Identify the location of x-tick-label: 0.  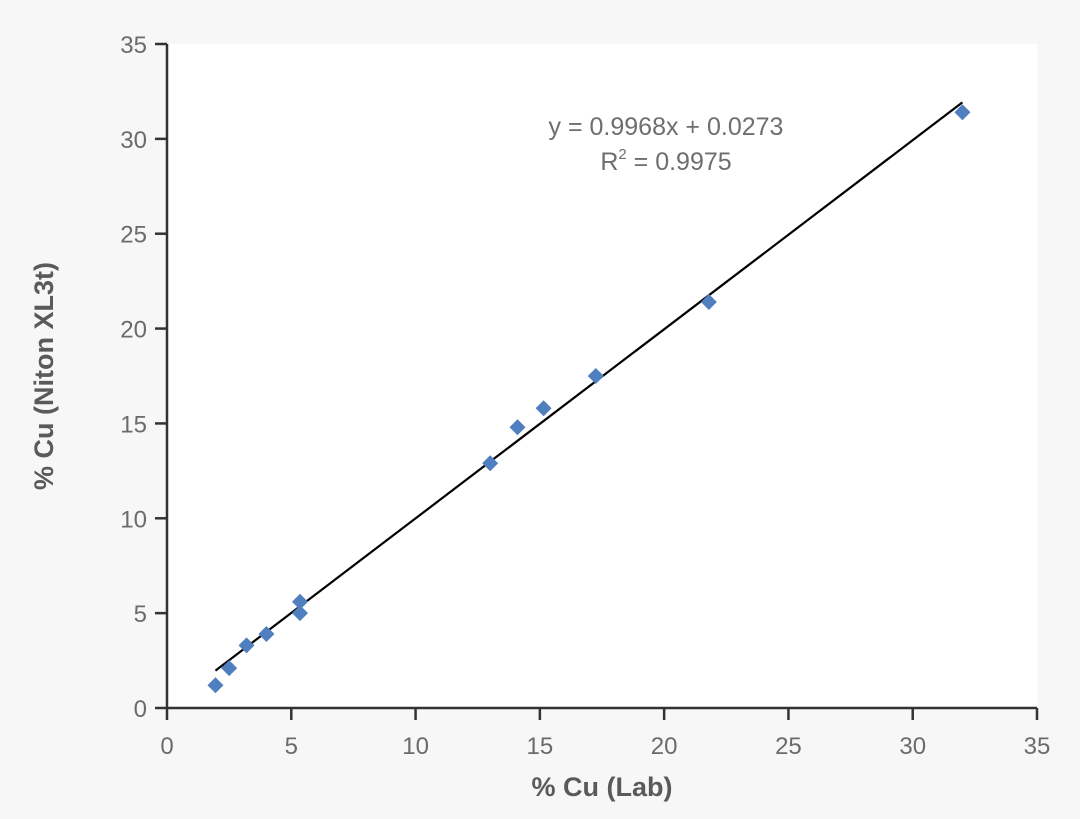
(166, 746).